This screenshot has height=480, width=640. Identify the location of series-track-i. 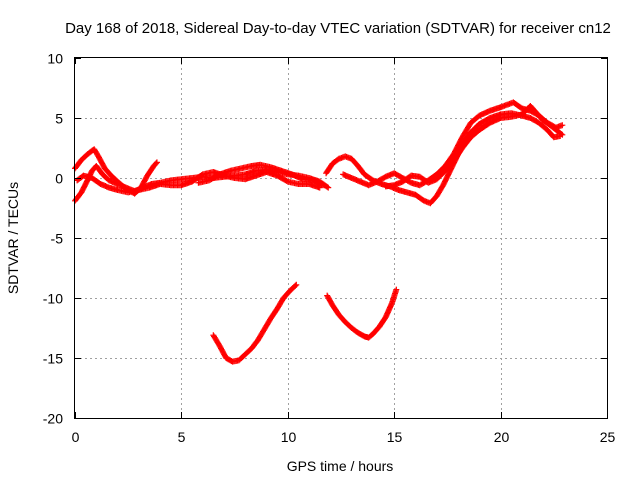
(362, 313).